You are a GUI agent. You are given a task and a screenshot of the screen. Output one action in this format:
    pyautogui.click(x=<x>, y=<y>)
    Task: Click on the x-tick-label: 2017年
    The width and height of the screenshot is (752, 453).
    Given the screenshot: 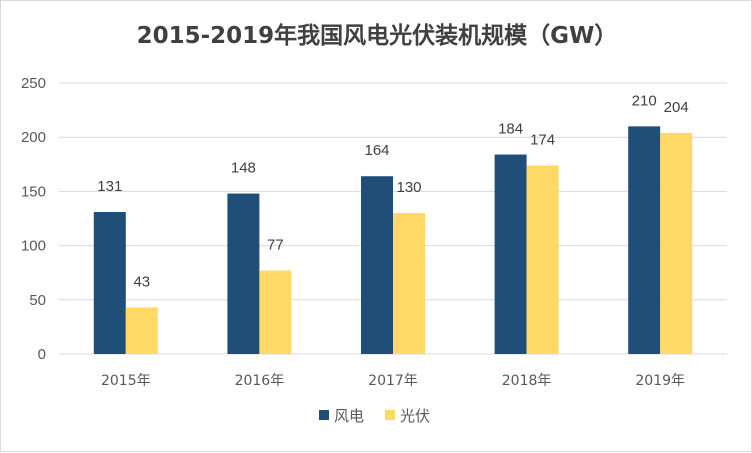 What is the action you would take?
    pyautogui.click(x=393, y=381)
    